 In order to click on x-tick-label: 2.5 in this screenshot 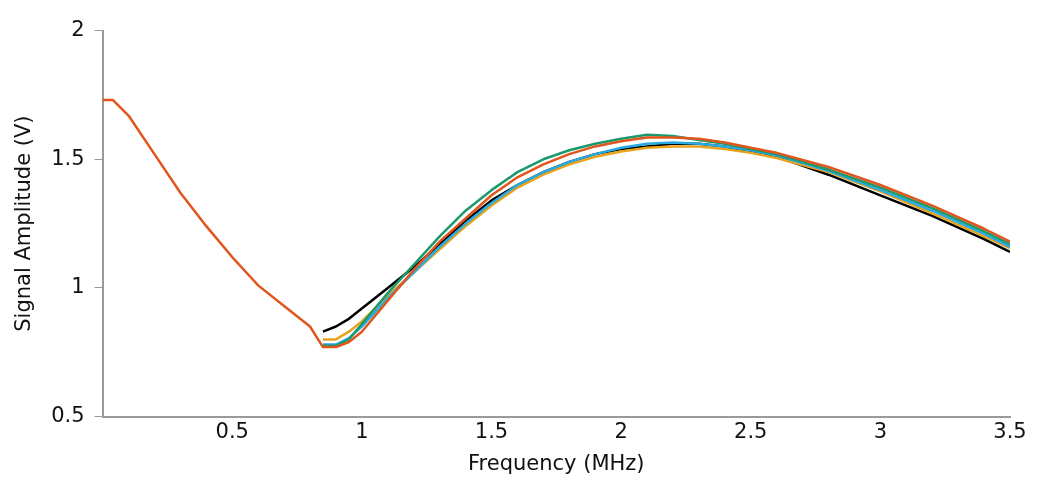, I will do `click(751, 430)`.